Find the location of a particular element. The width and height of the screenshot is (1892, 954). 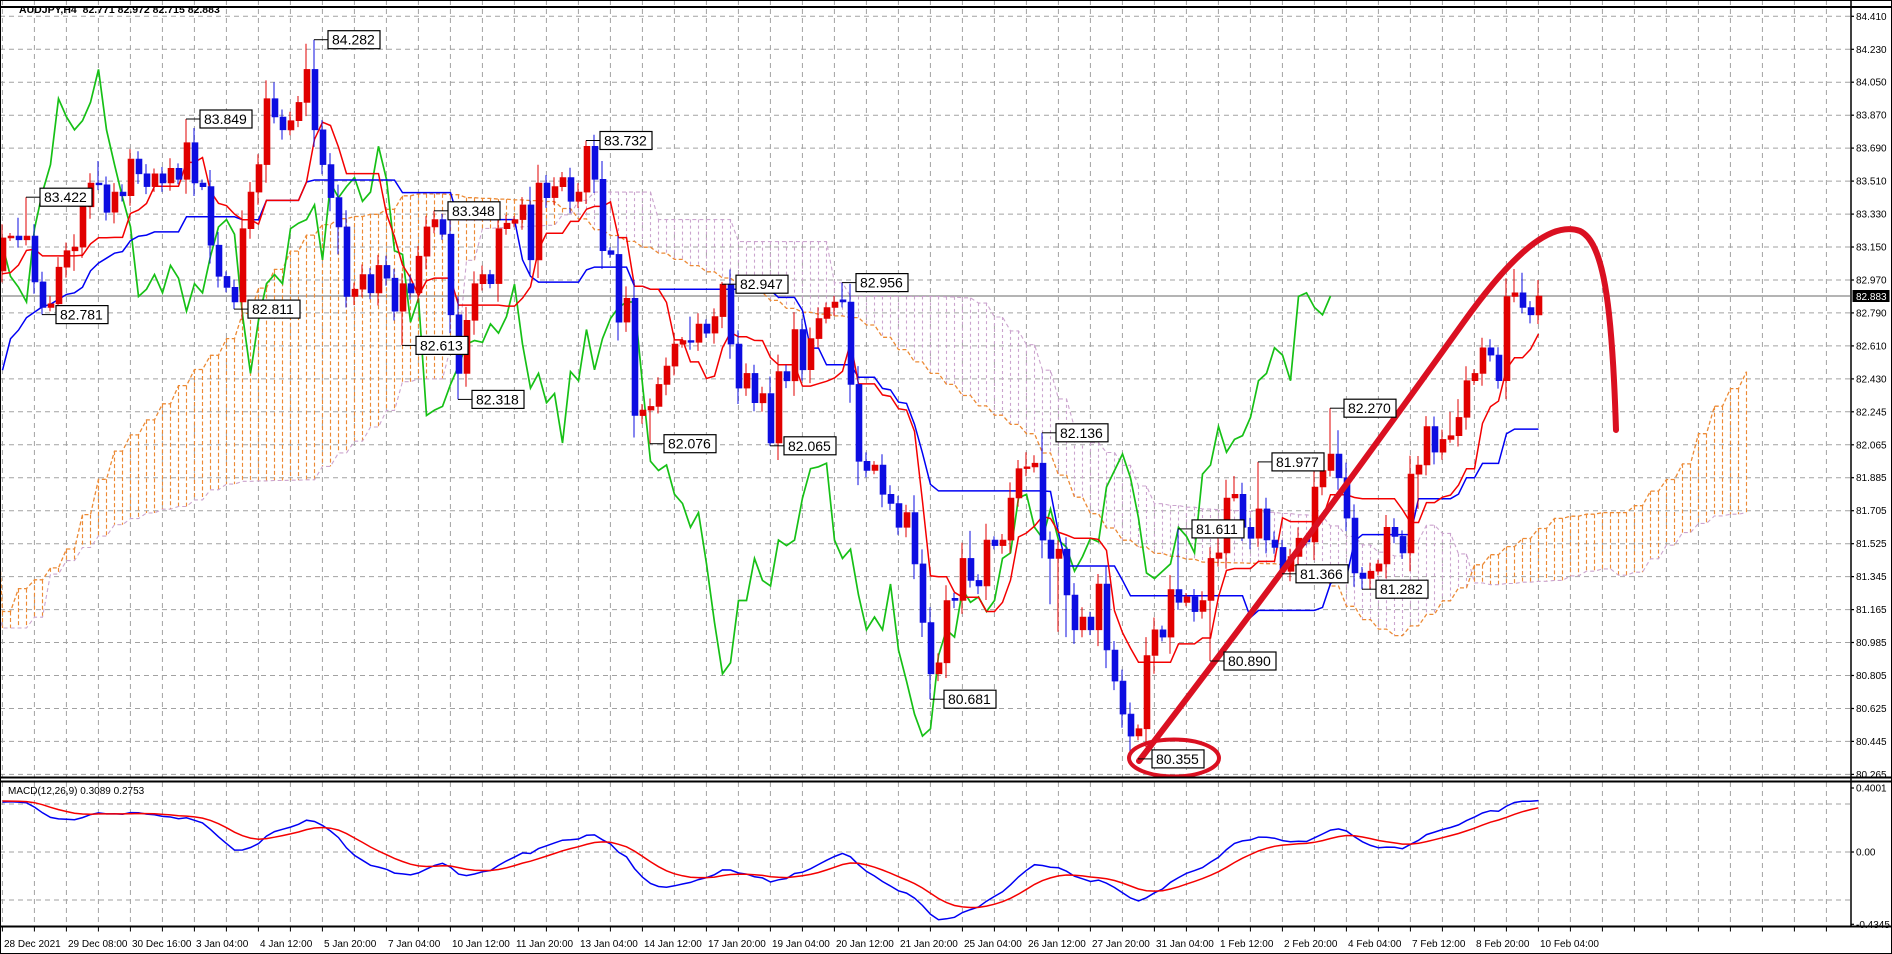

svg-text: 84.050 is located at coordinates (1871, 83).